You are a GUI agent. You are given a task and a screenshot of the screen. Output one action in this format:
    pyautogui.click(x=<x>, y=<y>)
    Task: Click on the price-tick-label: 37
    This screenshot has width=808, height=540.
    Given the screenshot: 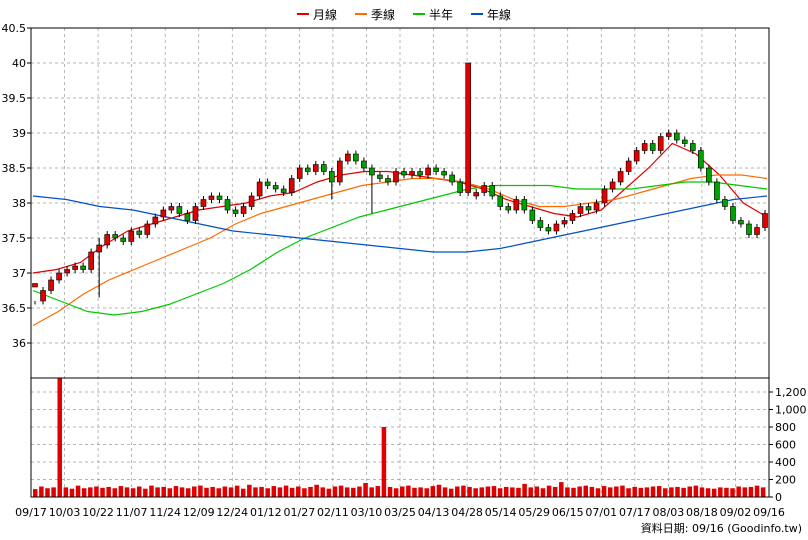 What is the action you would take?
    pyautogui.click(x=19, y=273)
    